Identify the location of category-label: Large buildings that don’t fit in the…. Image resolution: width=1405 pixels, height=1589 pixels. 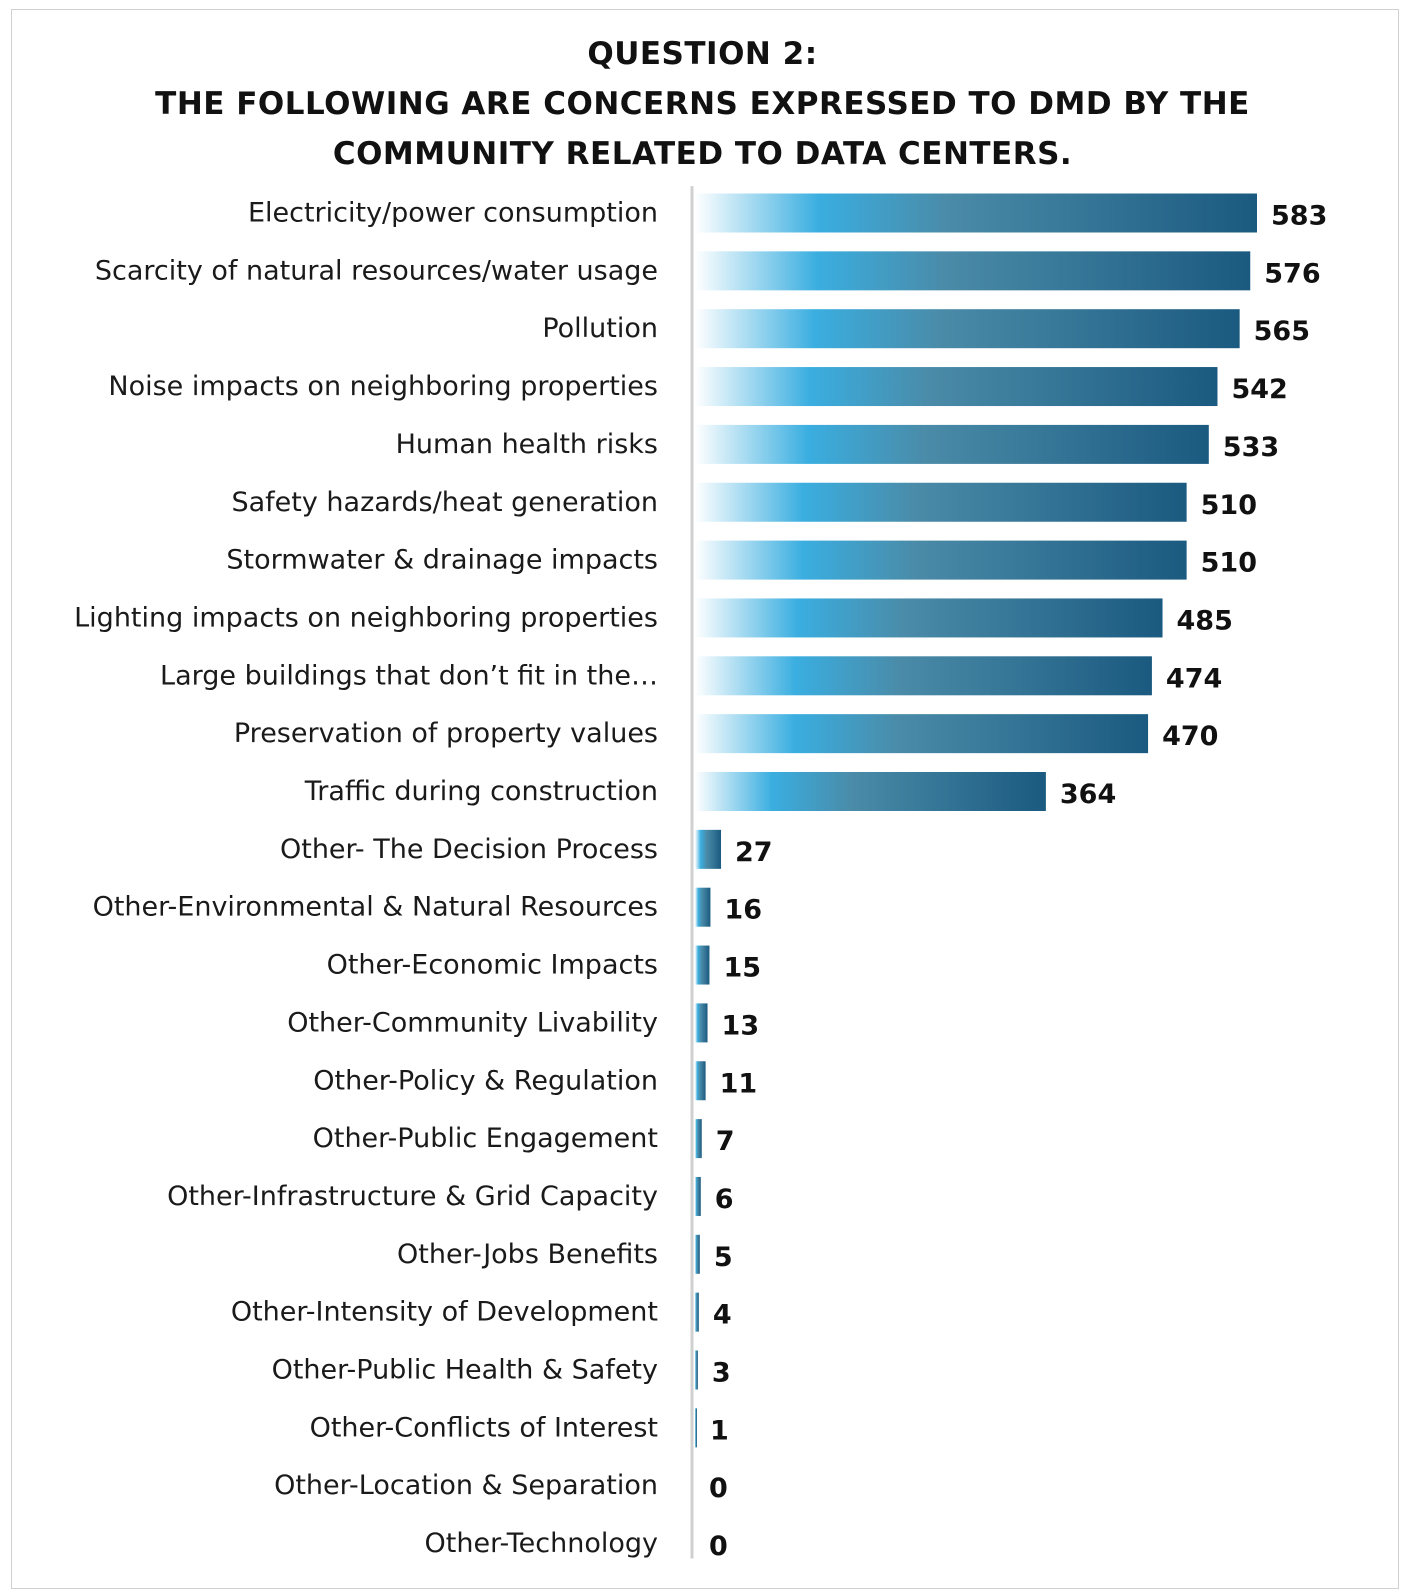
(409, 675).